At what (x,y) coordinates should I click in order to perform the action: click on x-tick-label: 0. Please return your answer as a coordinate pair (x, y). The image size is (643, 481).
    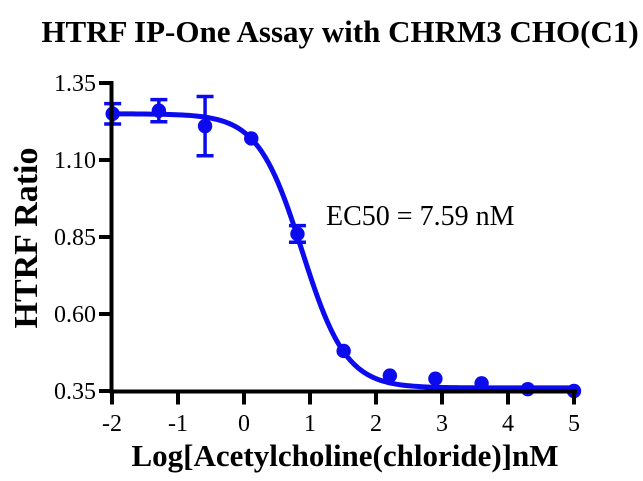
    Looking at the image, I should click on (244, 424).